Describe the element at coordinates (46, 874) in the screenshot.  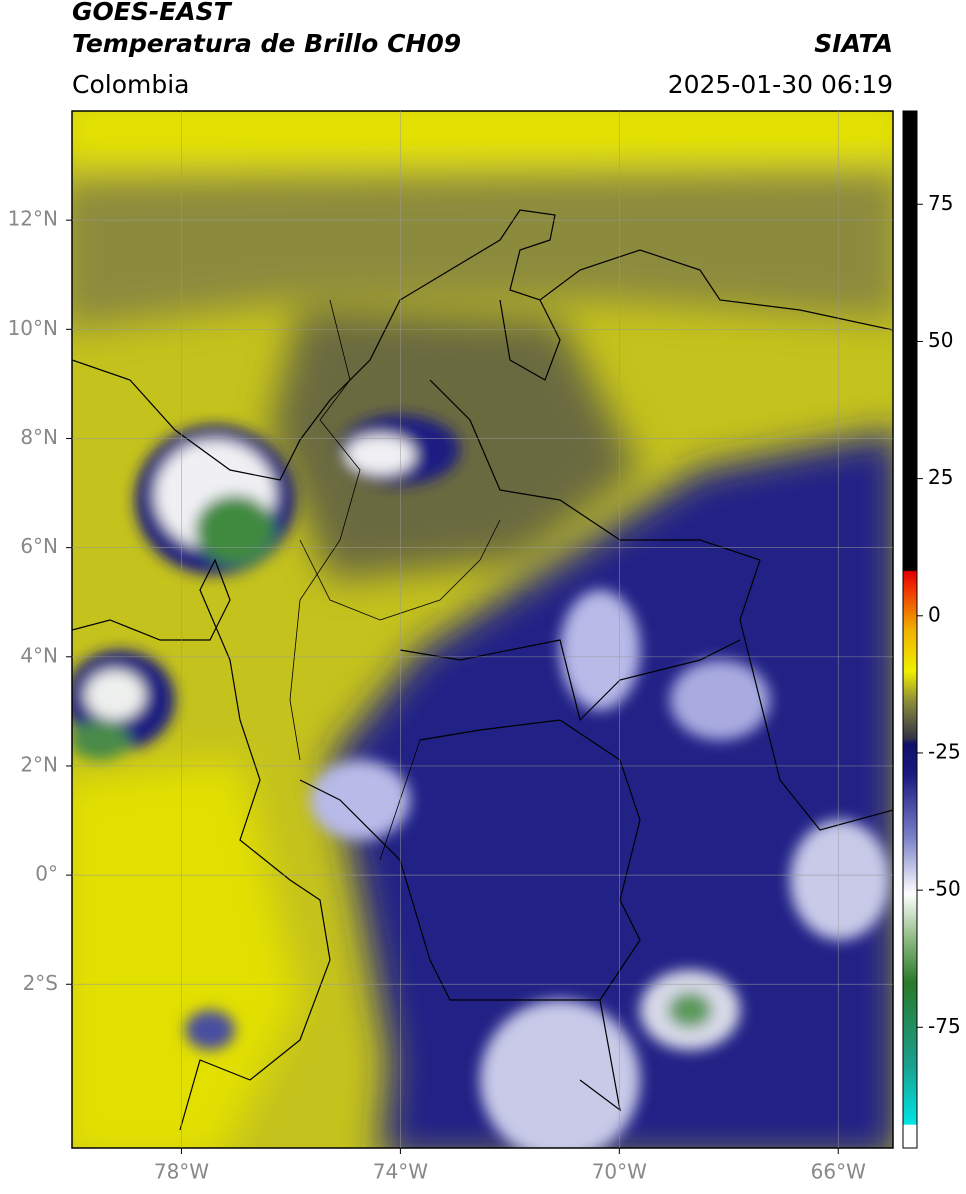
I see `y-tick-label: 0°` at that location.